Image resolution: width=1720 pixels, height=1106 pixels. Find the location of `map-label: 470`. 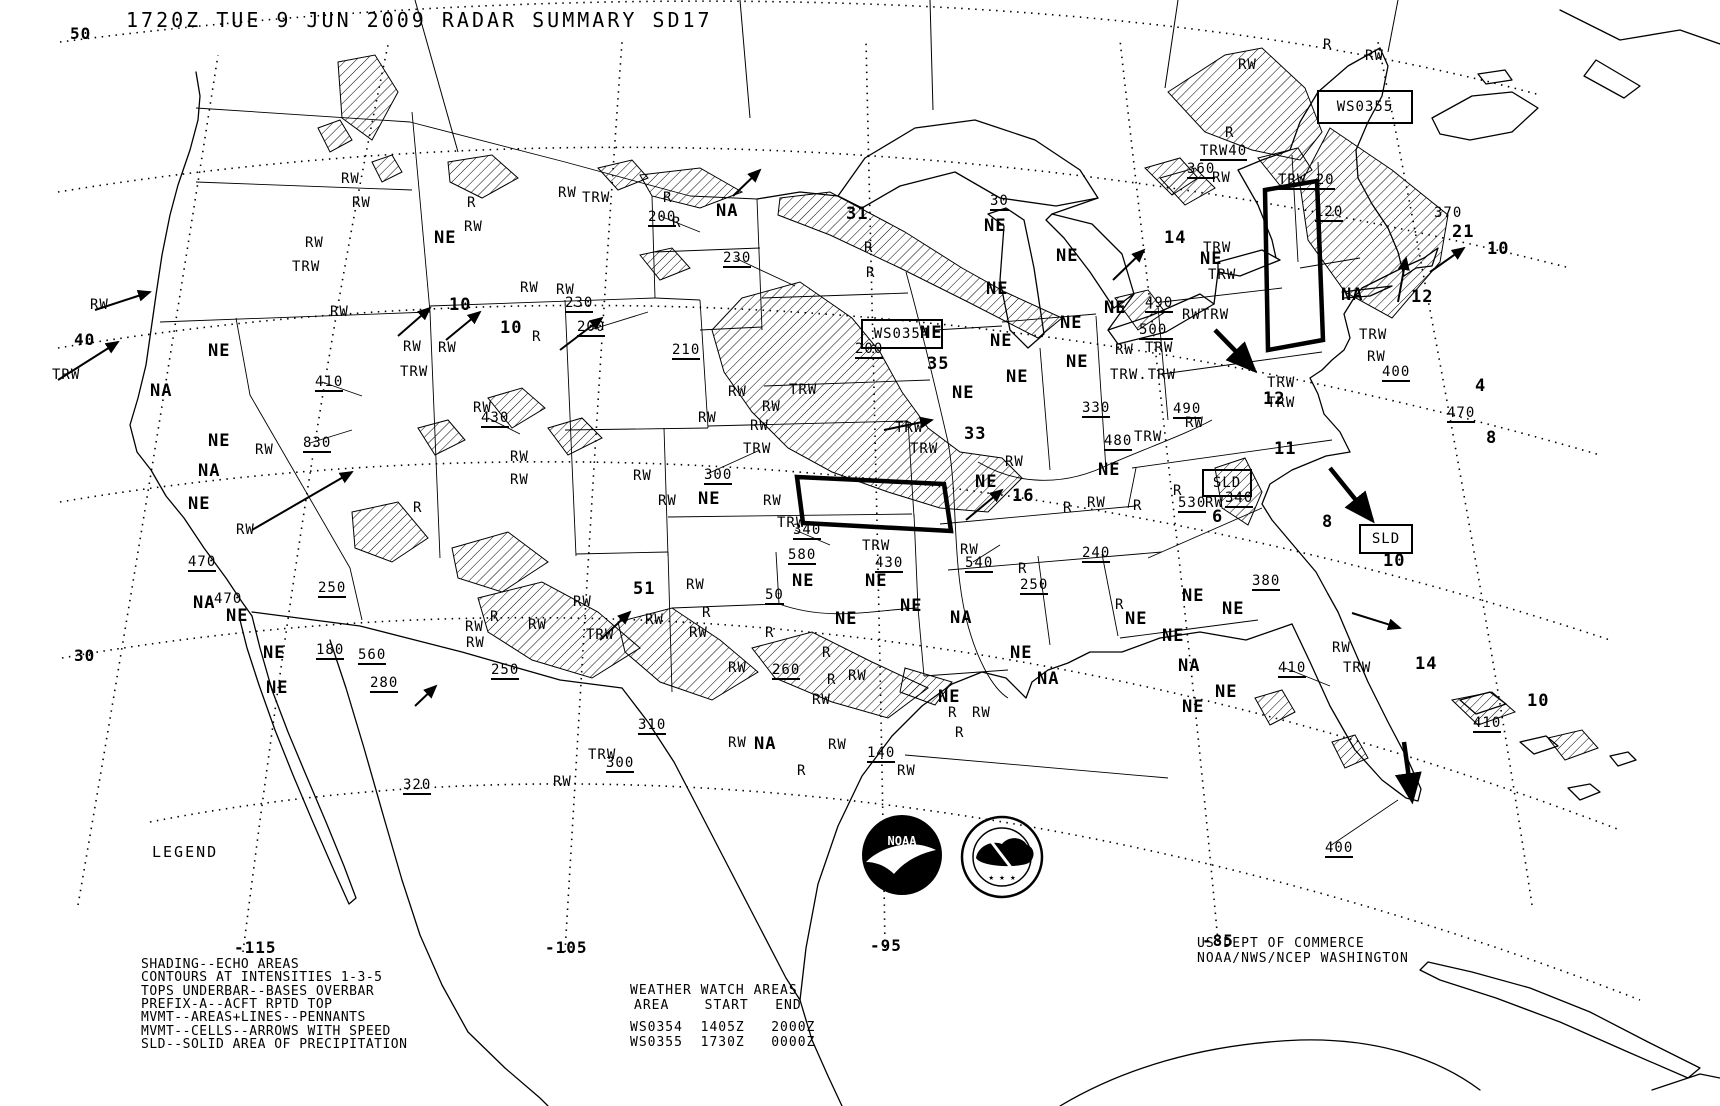

map-label: 470 is located at coordinates (228, 599).